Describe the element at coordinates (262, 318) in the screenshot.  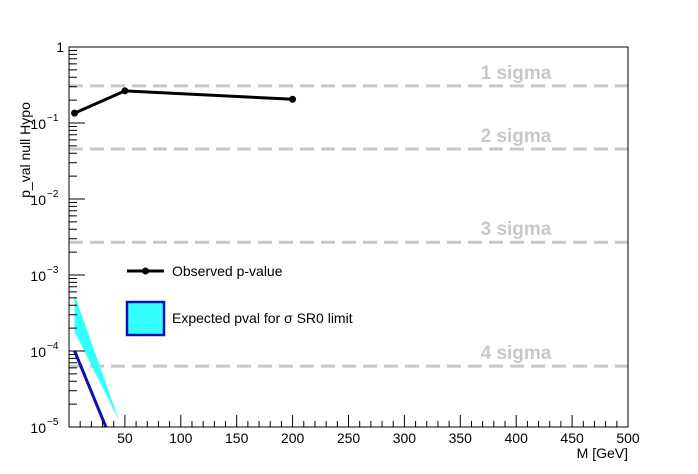
I see `legend-label: Expected pval for σ SR0 limit` at that location.